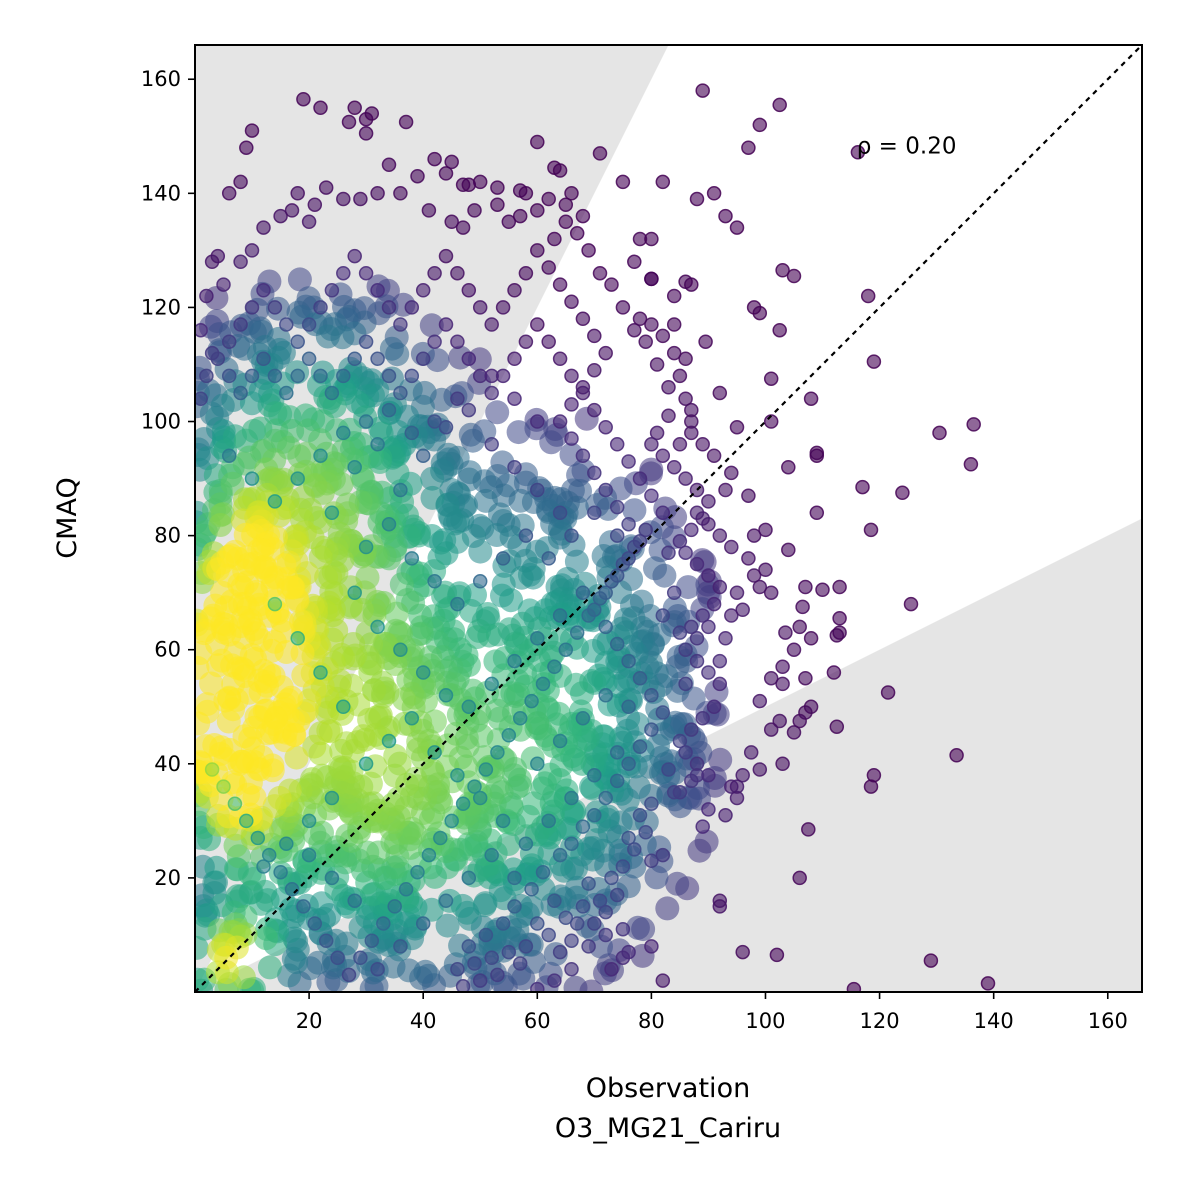  What do you see at coordinates (161, 193) in the screenshot?
I see `y-tick-label-140: 140` at bounding box center [161, 193].